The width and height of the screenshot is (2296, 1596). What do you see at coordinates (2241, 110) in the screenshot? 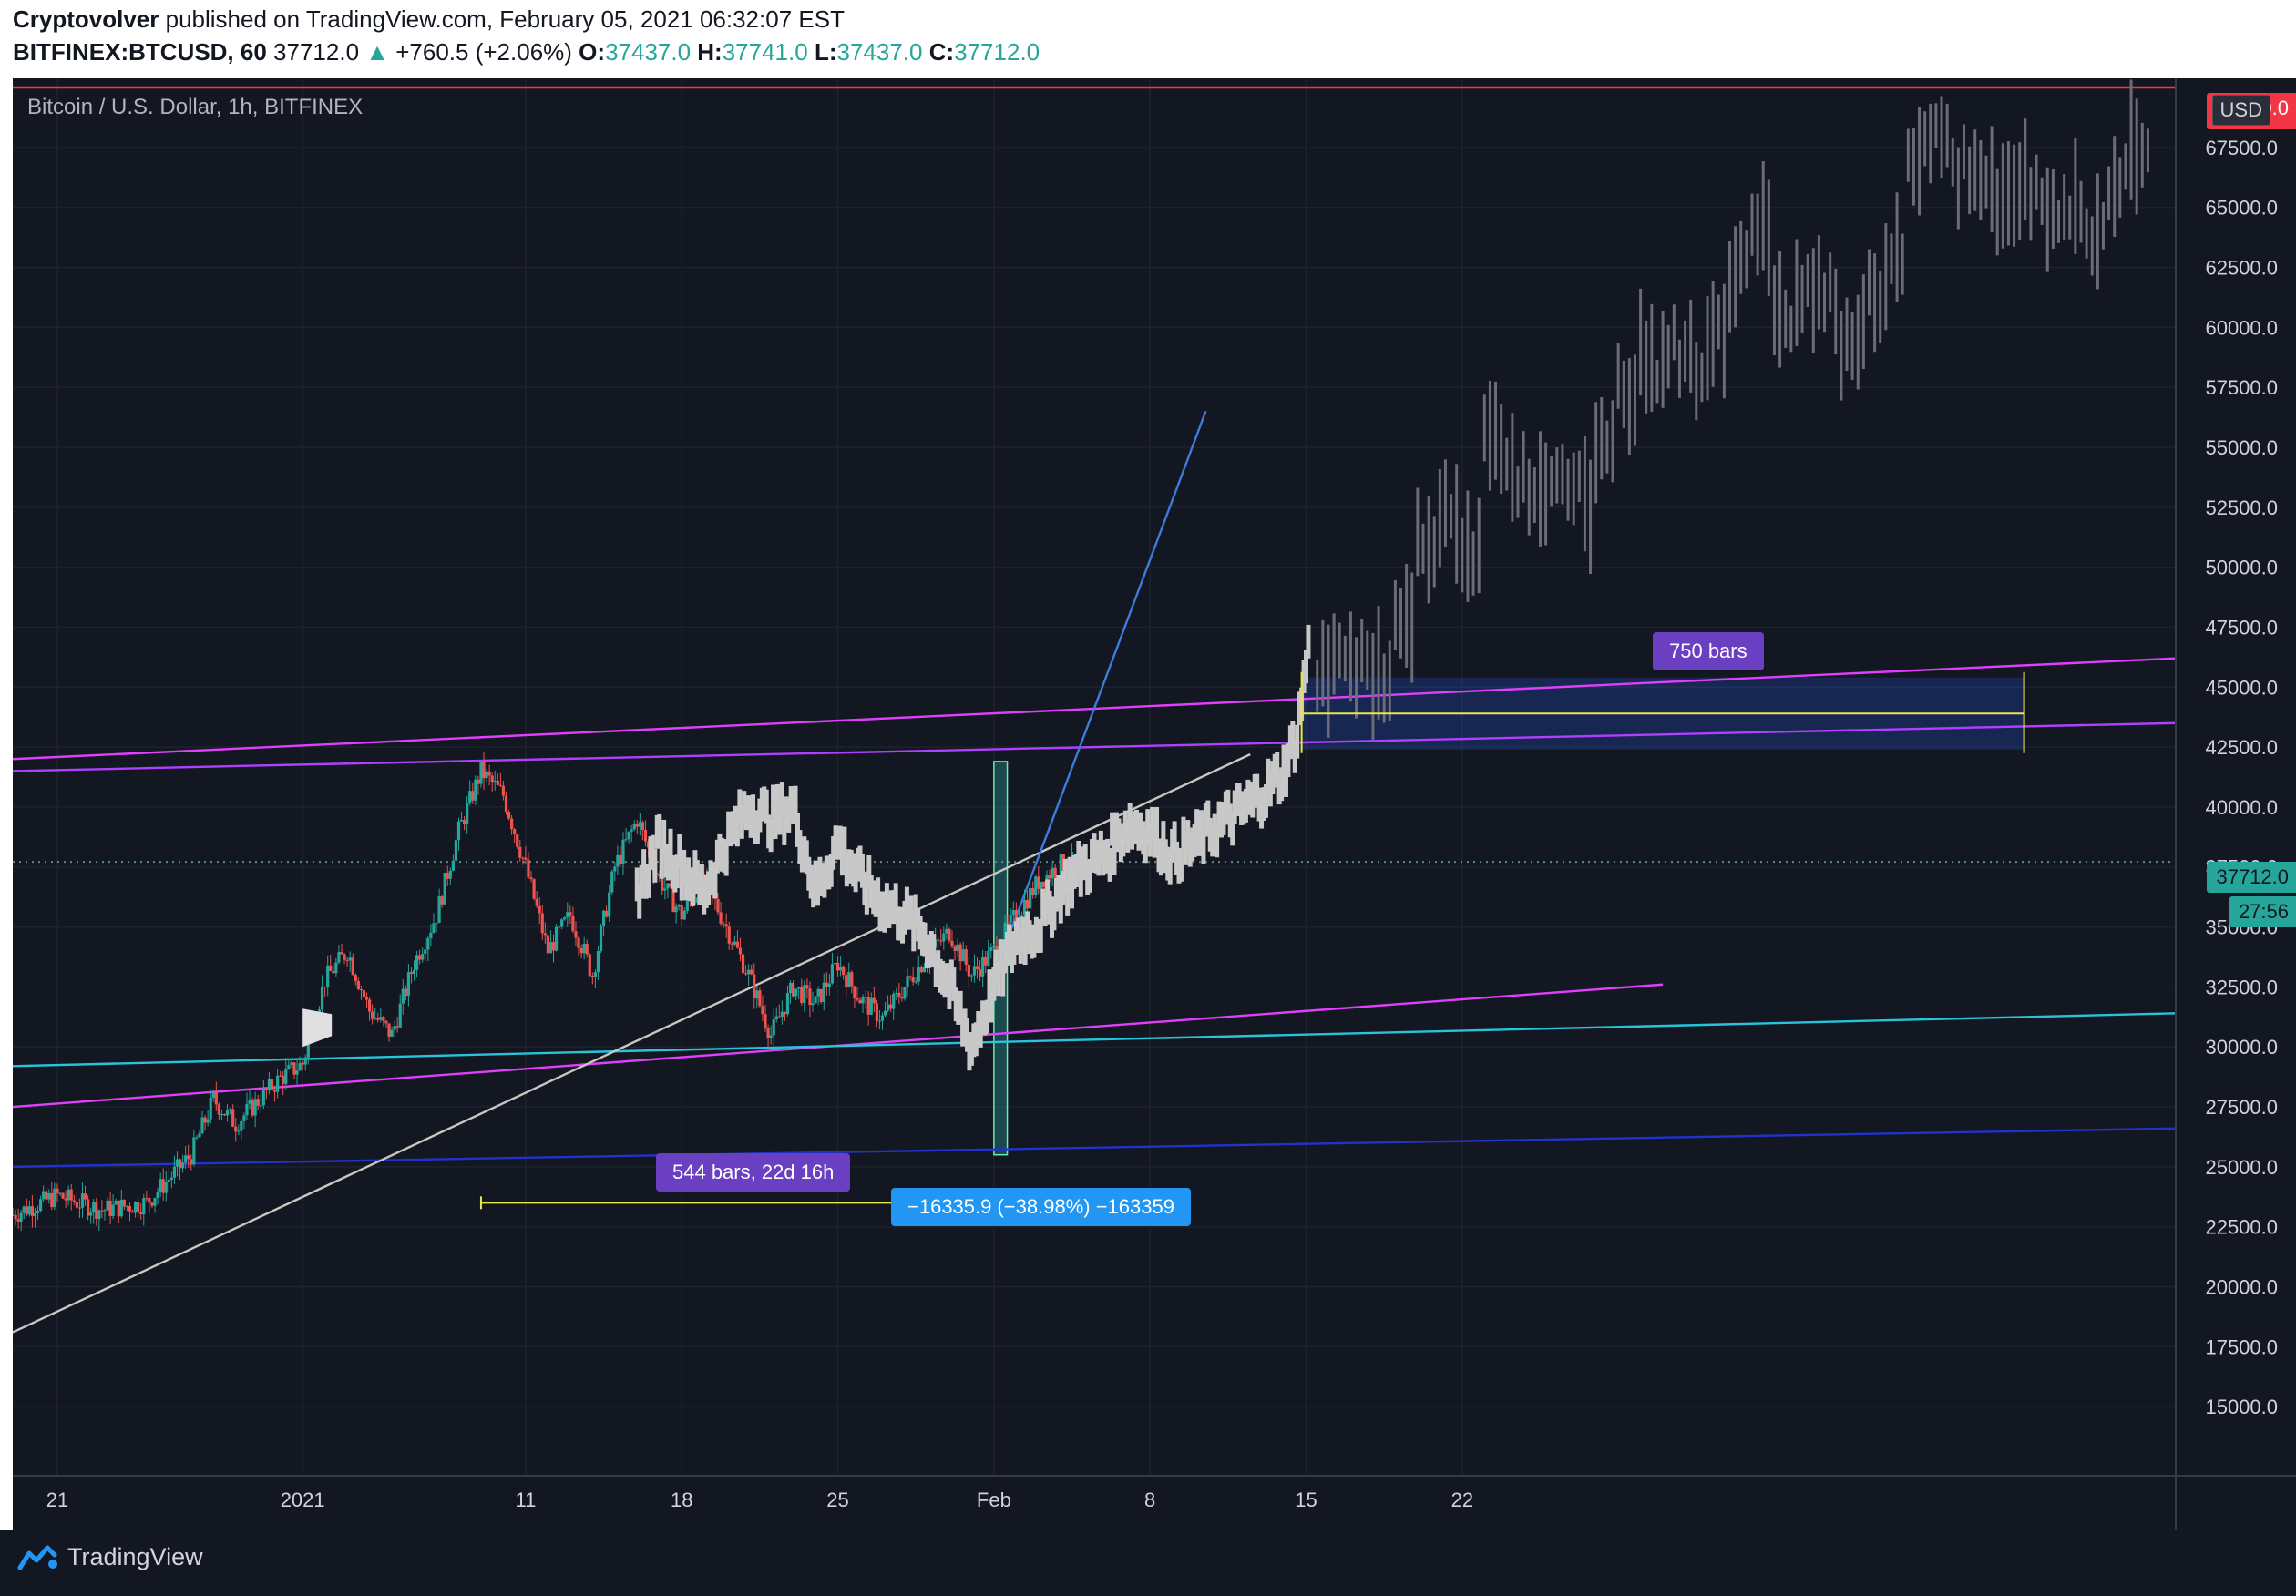
I see `currency-badge: USD` at bounding box center [2241, 110].